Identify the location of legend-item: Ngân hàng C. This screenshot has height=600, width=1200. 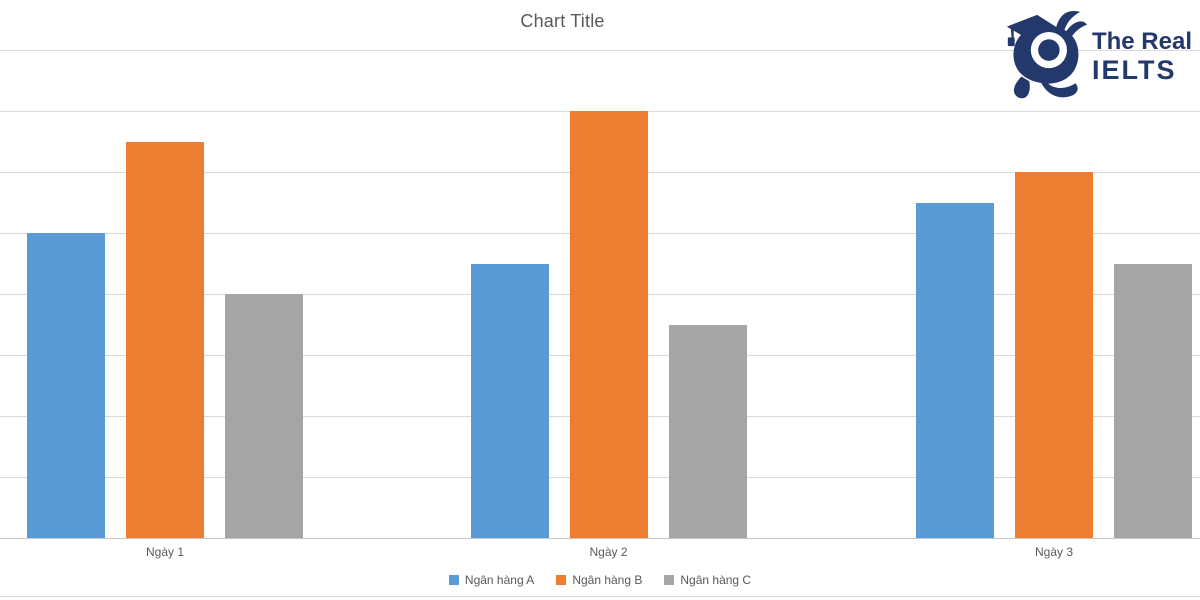
(707, 580).